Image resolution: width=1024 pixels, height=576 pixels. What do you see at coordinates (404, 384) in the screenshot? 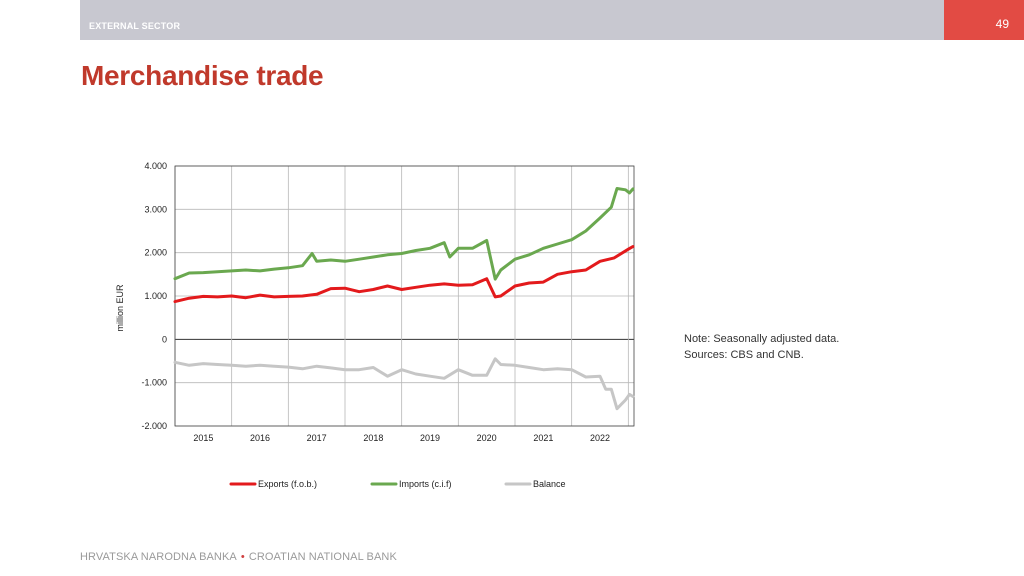
I see `balance-line` at bounding box center [404, 384].